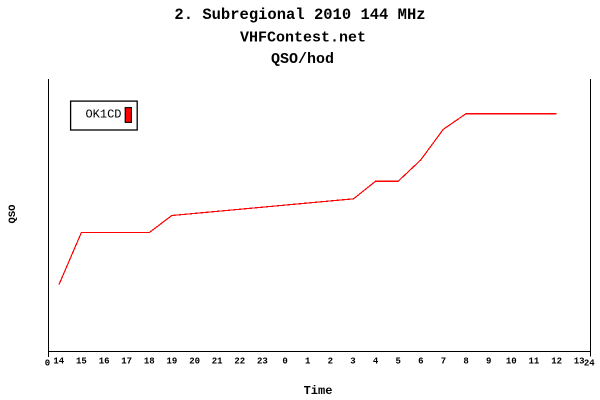  What do you see at coordinates (302, 59) in the screenshot?
I see `svg-text: QSO/hod` at bounding box center [302, 59].